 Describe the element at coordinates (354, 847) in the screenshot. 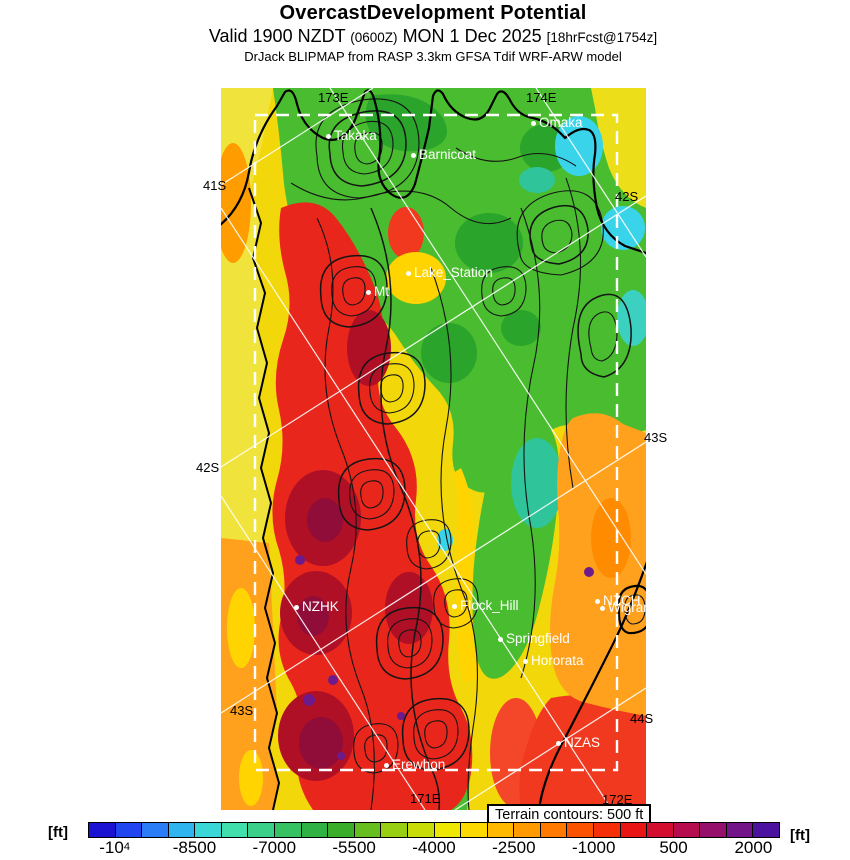

I see `colorbar-tick-label: -5500` at that location.